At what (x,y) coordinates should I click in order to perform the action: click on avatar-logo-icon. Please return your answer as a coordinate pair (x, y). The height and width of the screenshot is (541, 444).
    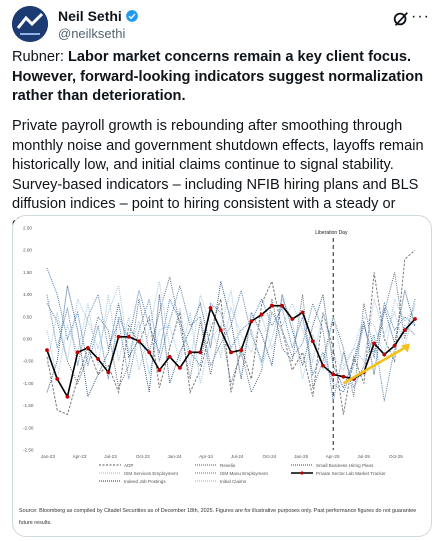
    Looking at the image, I should click on (30, 24).